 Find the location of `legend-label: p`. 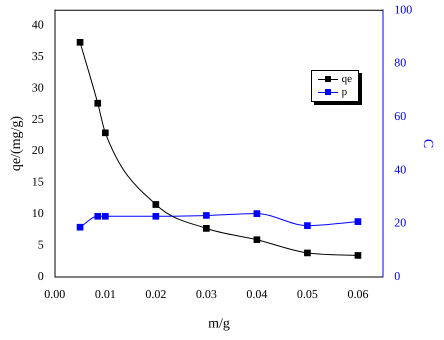

legend-label: p is located at coordinates (345, 92).